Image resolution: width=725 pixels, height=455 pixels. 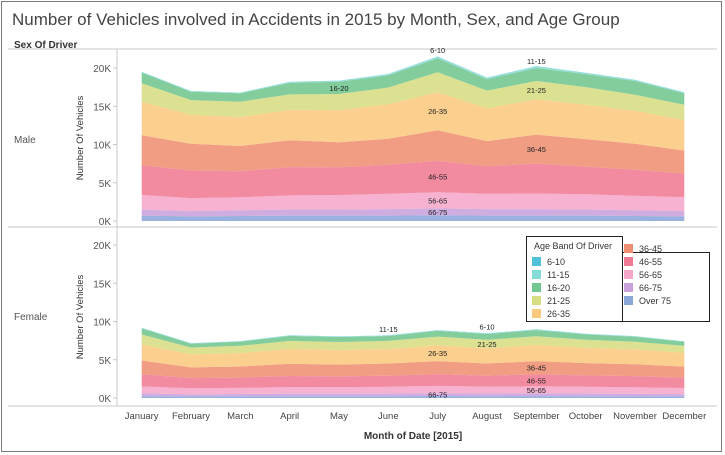 What do you see at coordinates (586, 416) in the screenshot?
I see `x-tick-label-october: October` at bounding box center [586, 416].